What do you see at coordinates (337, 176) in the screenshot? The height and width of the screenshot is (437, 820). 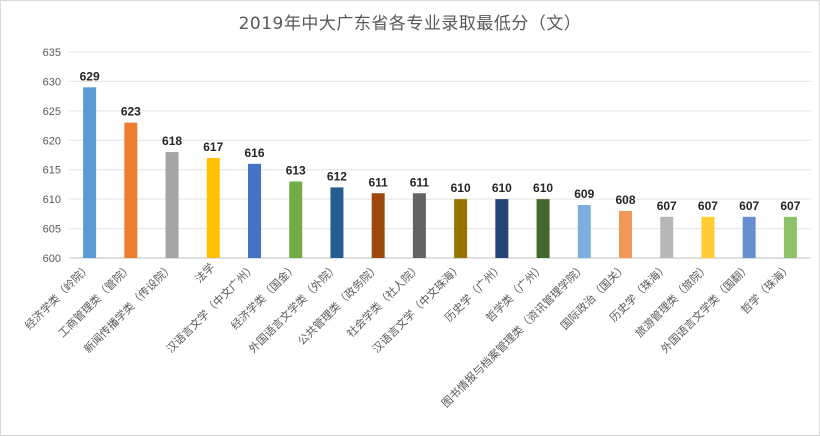 I see `data-label: 612` at bounding box center [337, 176].